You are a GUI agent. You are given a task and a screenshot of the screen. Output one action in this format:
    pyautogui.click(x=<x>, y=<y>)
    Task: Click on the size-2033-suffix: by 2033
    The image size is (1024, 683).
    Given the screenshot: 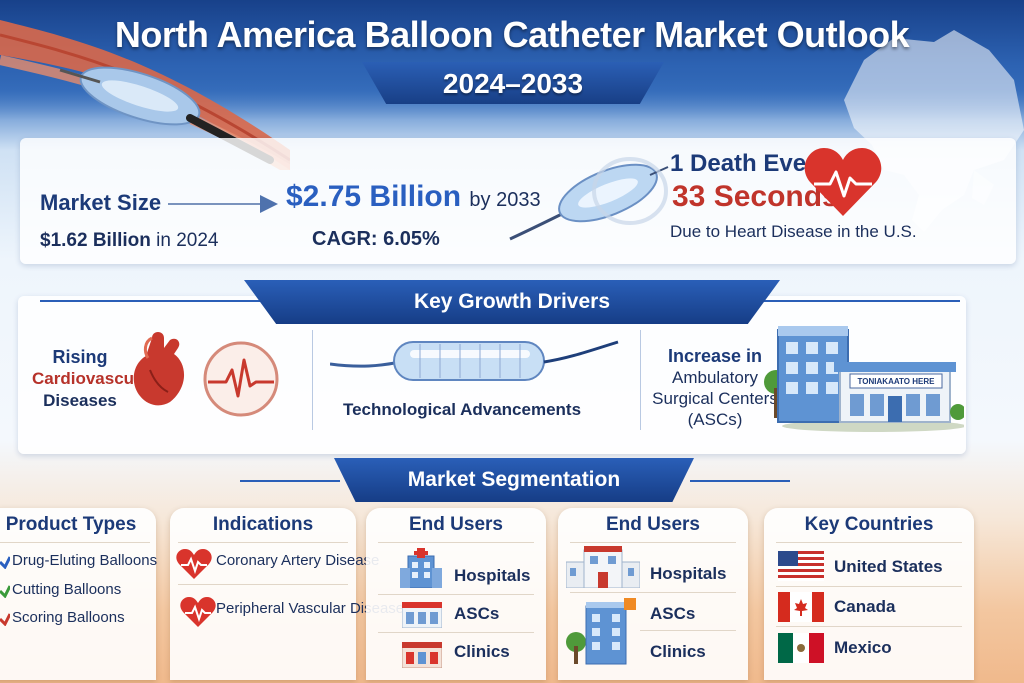 What is the action you would take?
    pyautogui.click(x=505, y=200)
    